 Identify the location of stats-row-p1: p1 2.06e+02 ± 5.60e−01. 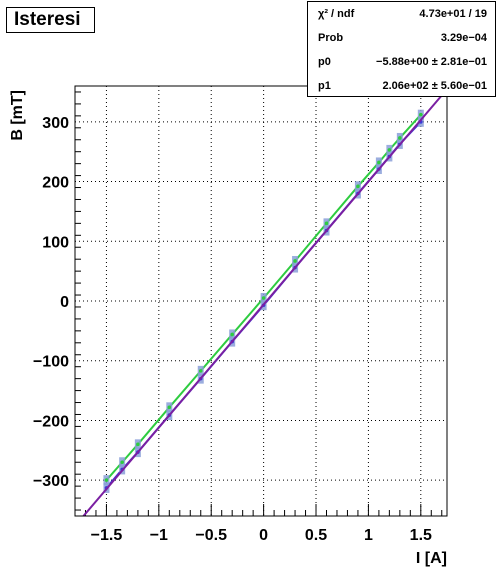
(401, 86).